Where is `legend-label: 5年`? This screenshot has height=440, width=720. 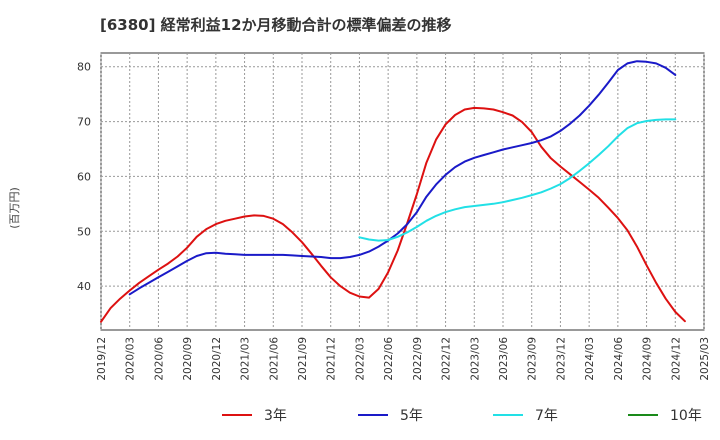 legend-label: 5年 is located at coordinates (411, 416).